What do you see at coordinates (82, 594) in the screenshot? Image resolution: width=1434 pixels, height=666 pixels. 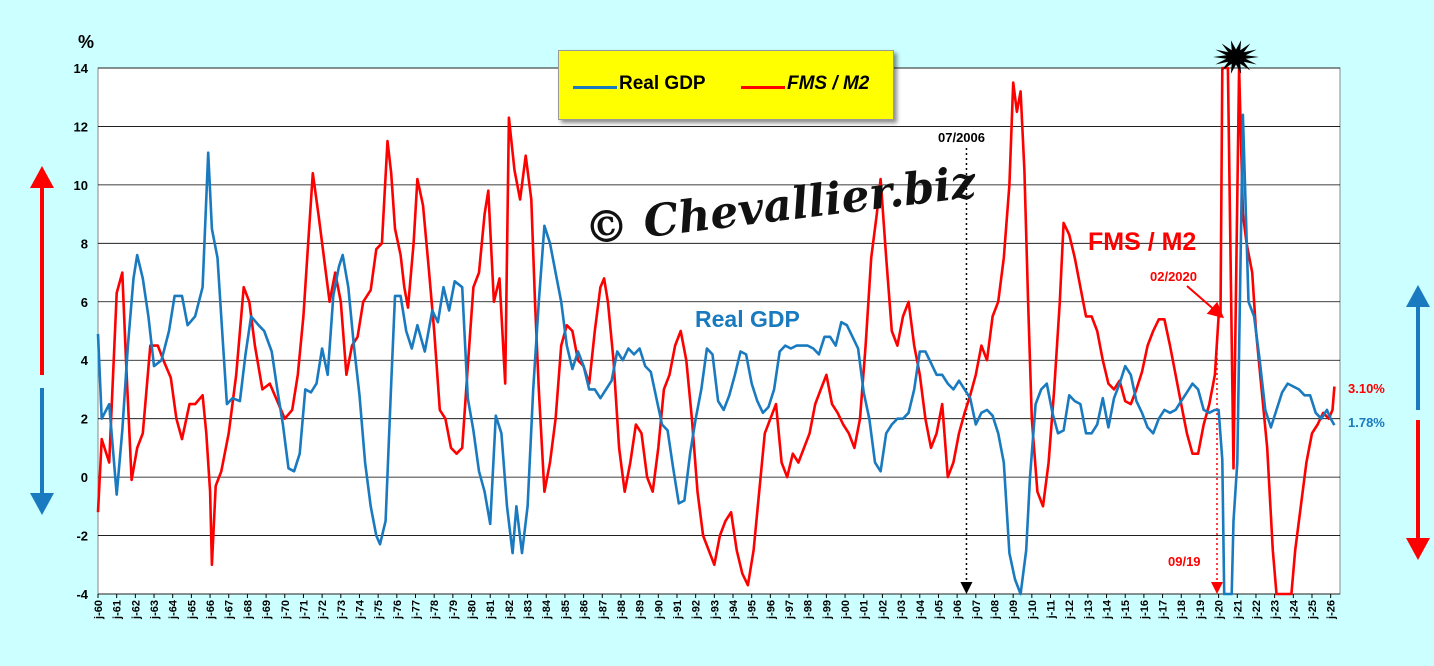 I see `y-tick-label: -4` at bounding box center [82, 594].